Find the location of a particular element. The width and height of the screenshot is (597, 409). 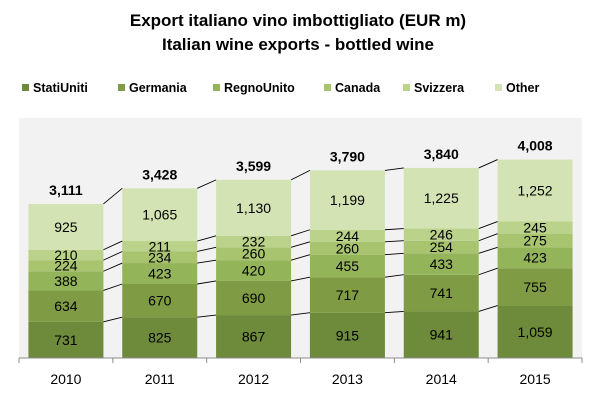

bar-segment-other-2010 is located at coordinates (66, 226).